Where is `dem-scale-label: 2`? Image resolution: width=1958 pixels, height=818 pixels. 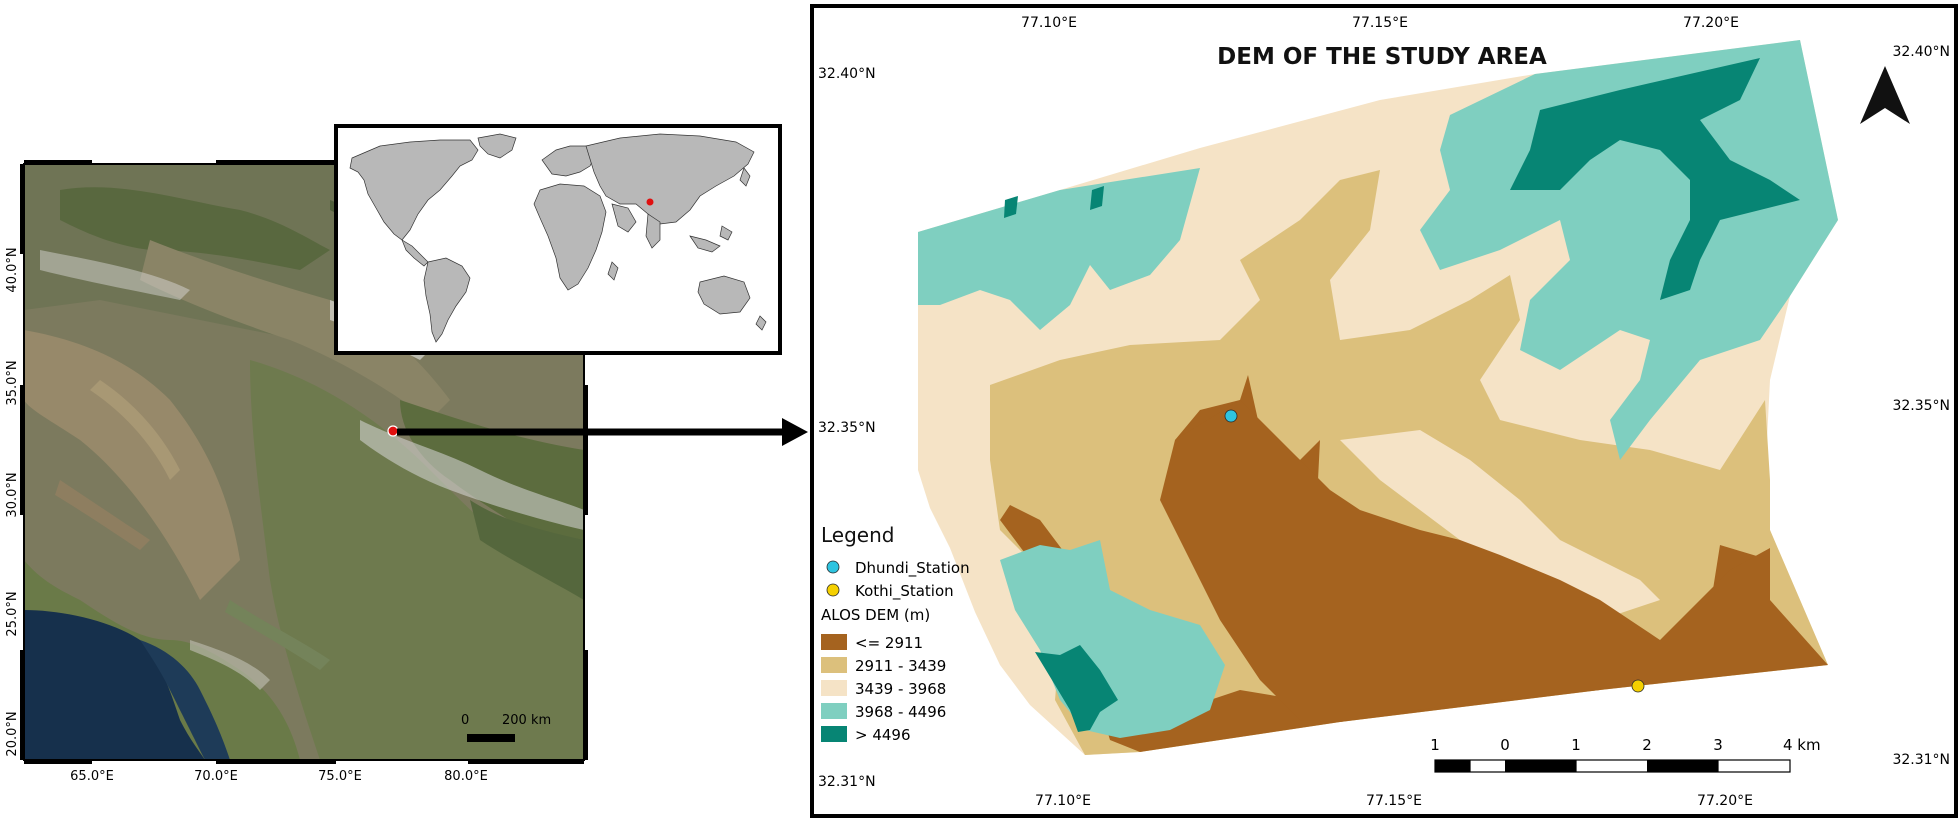 dem-scale-label: 2 is located at coordinates (1647, 745).